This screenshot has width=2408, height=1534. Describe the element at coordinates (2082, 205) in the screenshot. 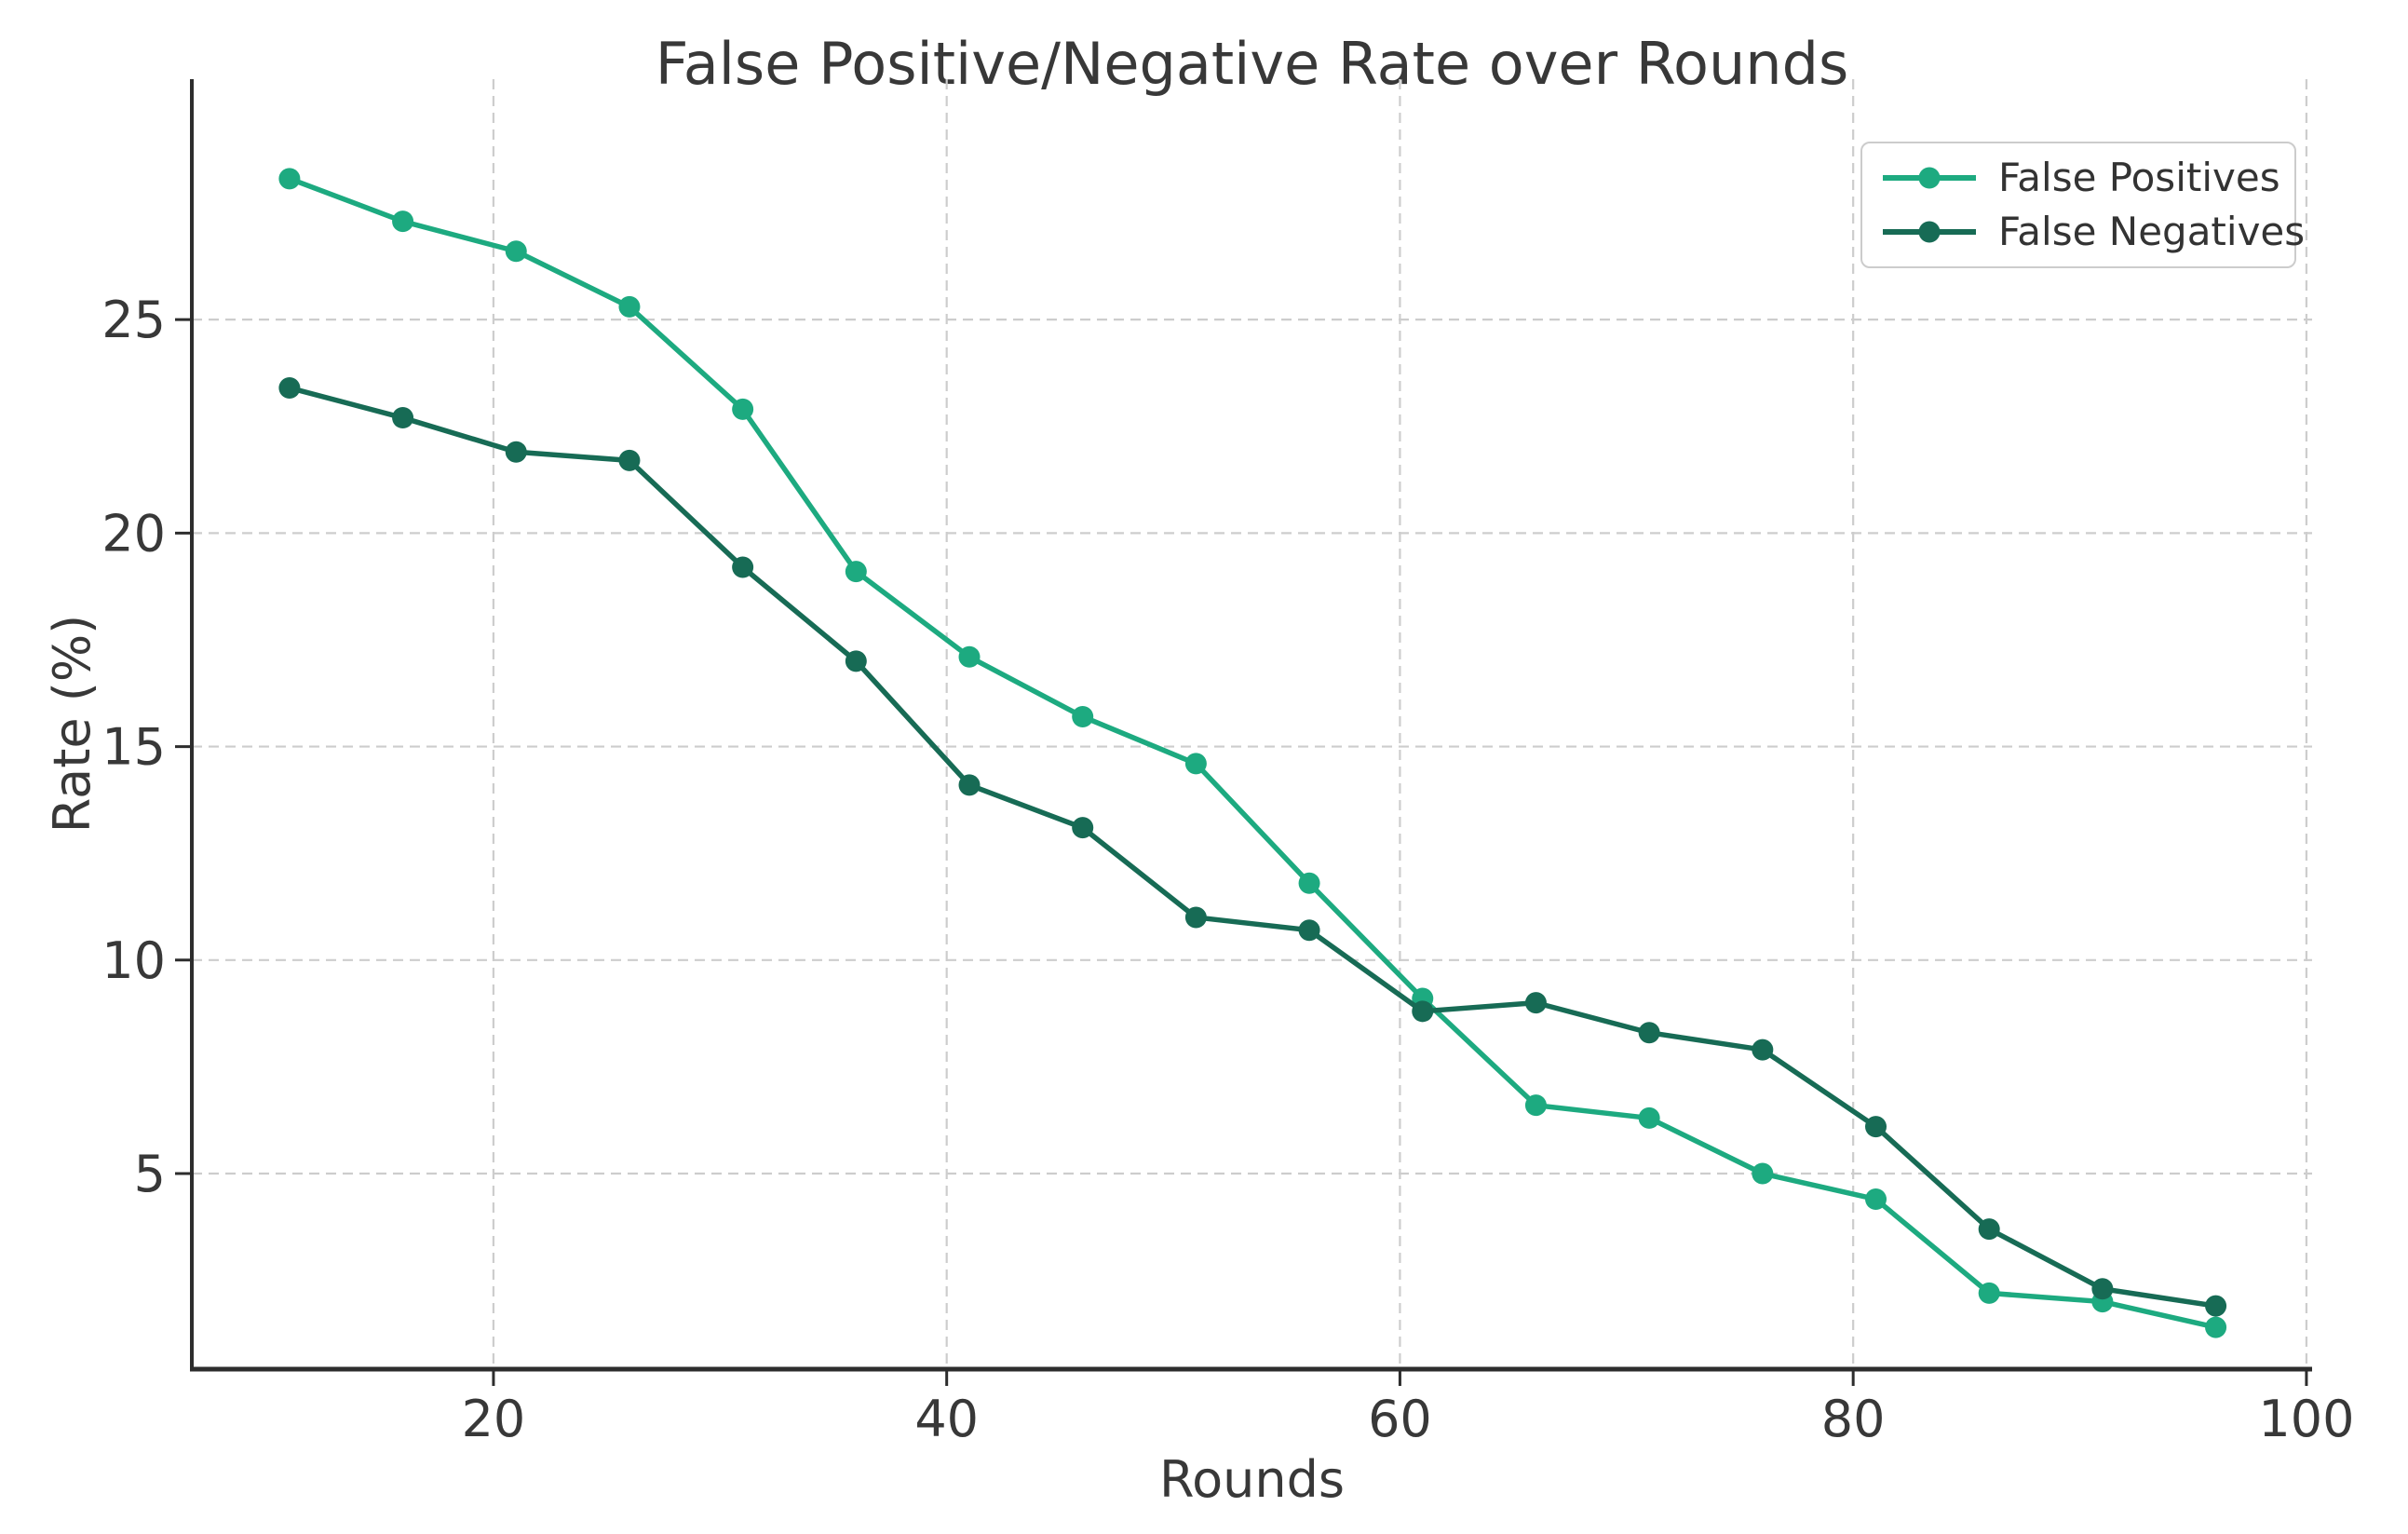

I see `legend: False Positives False Negatives` at that location.